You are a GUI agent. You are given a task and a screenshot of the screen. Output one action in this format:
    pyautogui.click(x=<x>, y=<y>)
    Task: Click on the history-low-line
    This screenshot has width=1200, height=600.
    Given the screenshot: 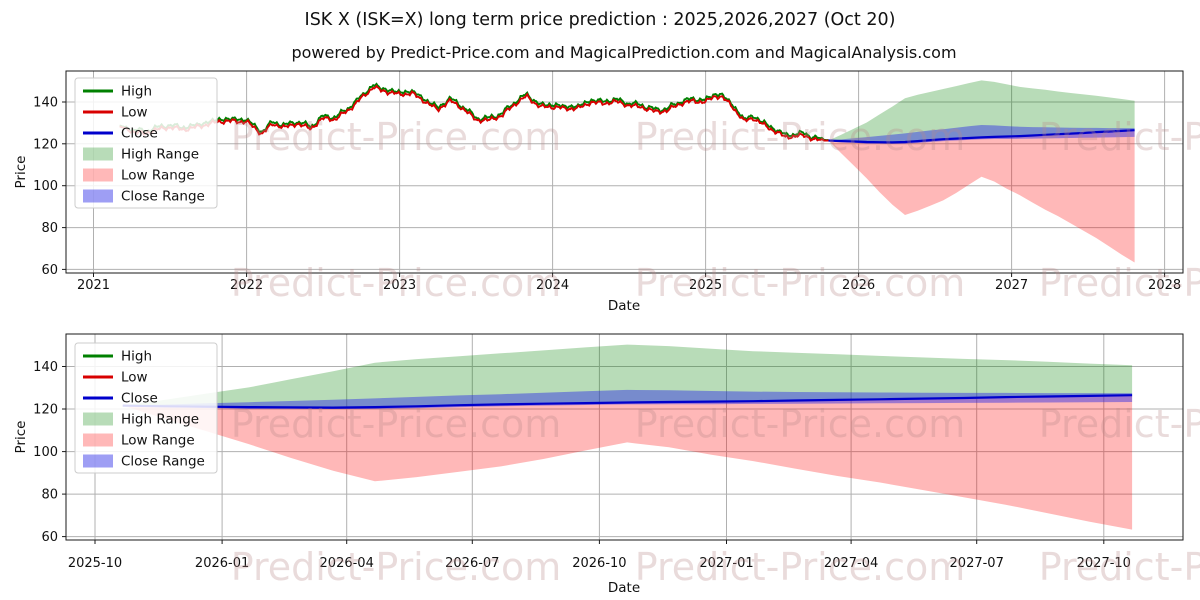 What is the action you would take?
    pyautogui.click(x=474, y=113)
    